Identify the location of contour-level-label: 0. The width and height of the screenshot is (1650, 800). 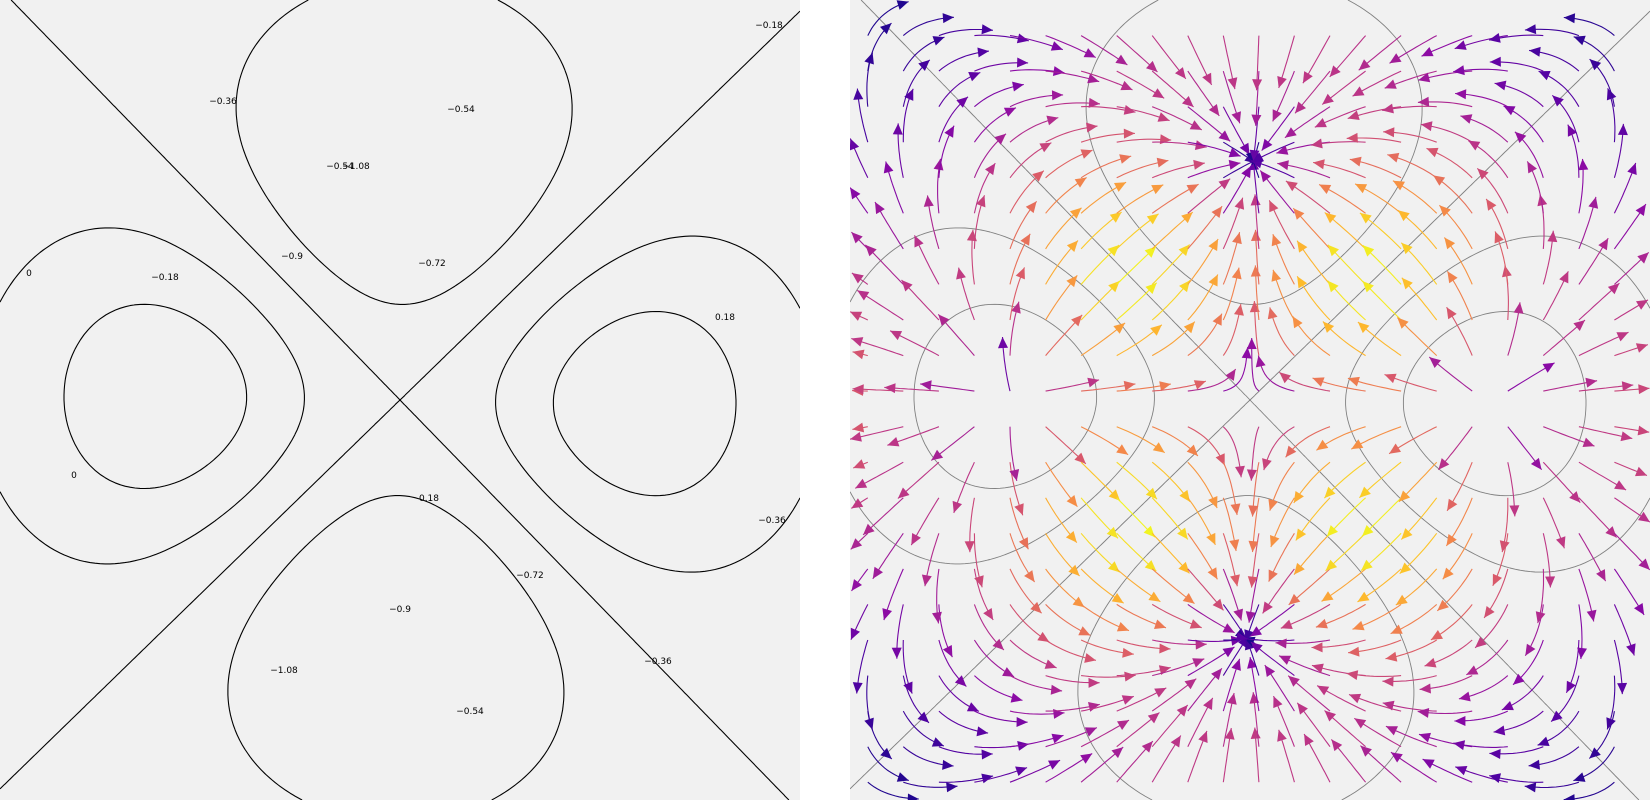
(29, 274).